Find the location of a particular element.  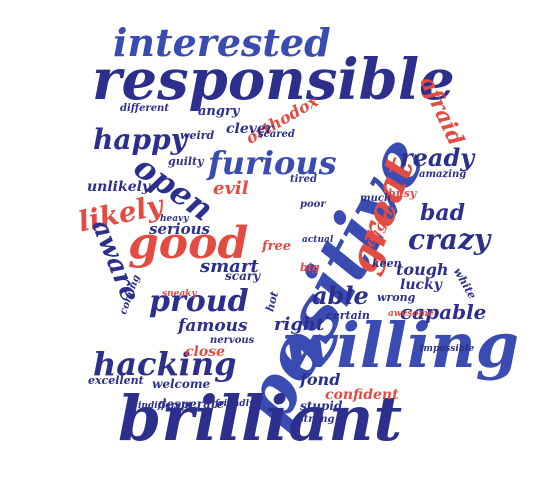

word-indifferent: indifferent is located at coordinates (165, 406).